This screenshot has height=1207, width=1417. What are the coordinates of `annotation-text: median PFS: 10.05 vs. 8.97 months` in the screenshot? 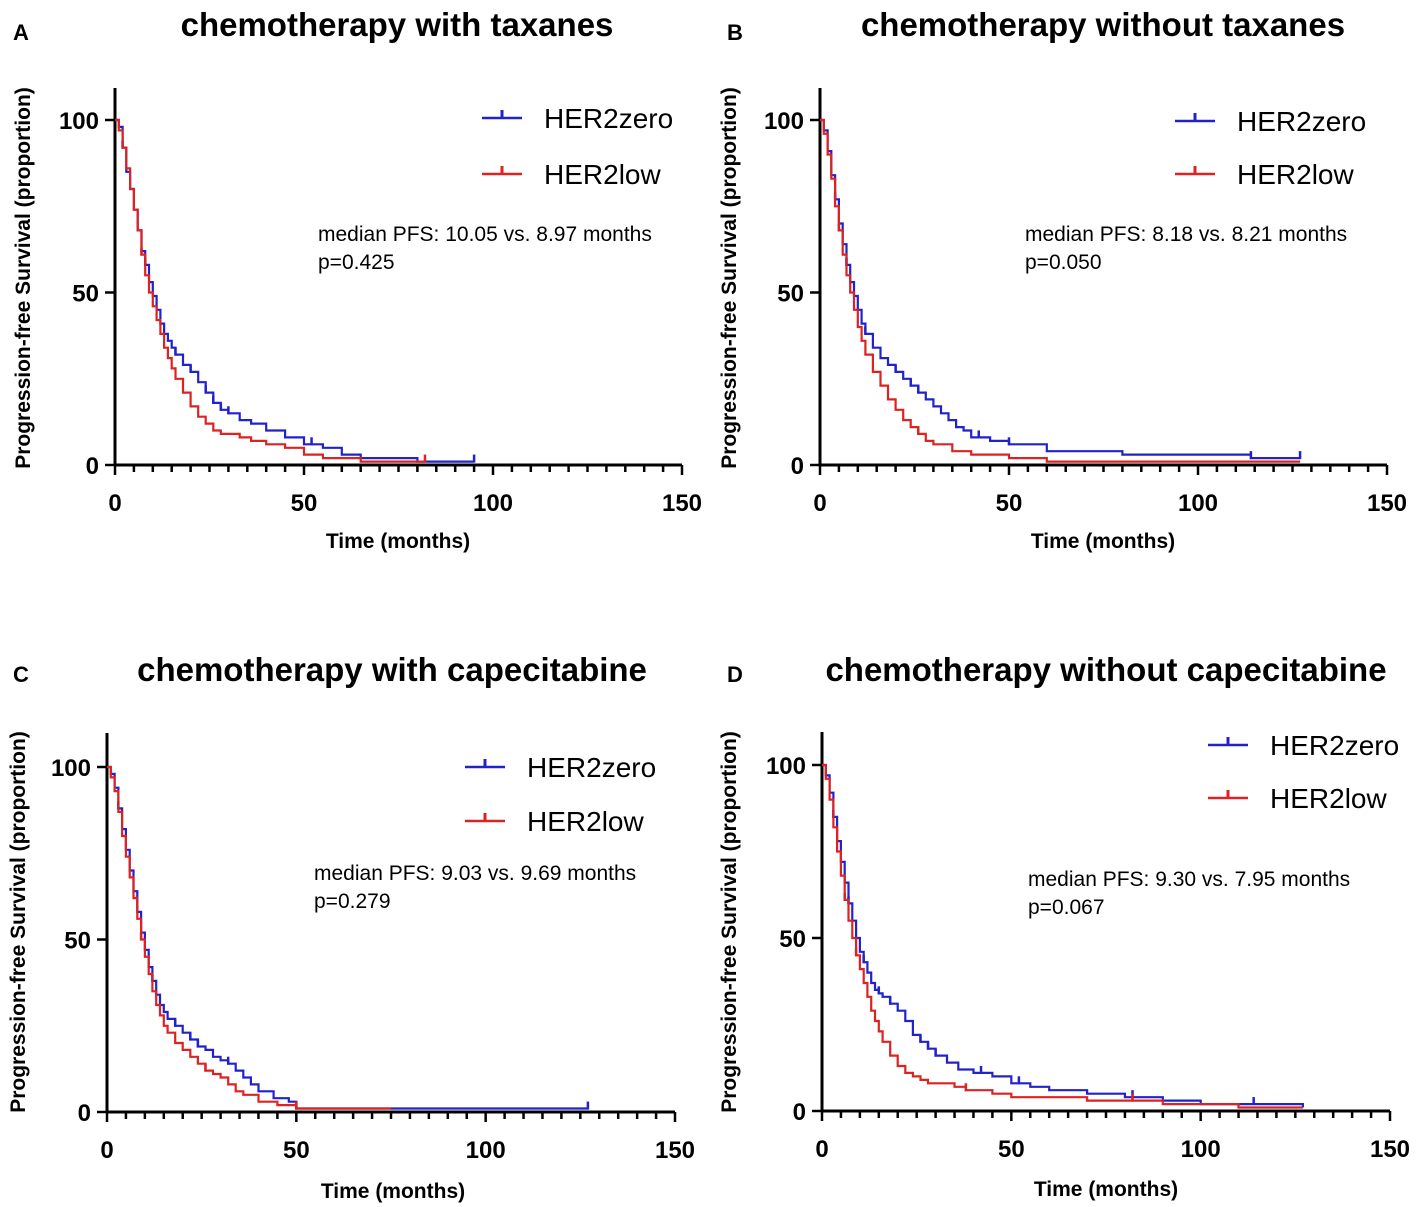 It's located at (485, 234).